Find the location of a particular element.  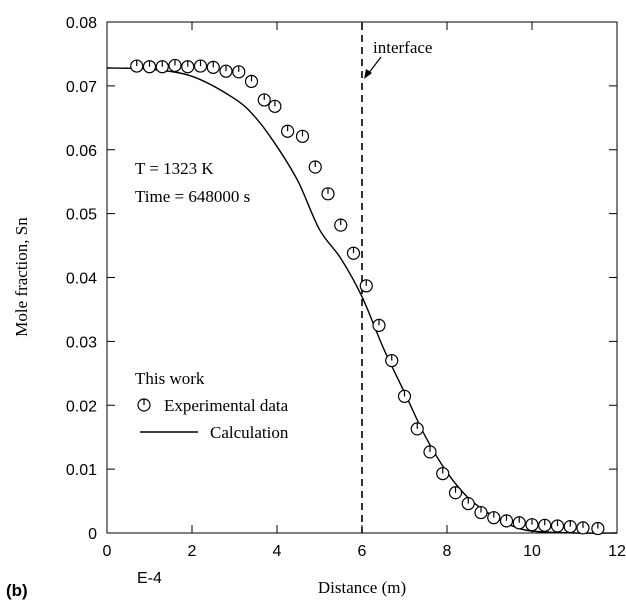

time-annotation: Time = 648000 s is located at coordinates (192, 196).